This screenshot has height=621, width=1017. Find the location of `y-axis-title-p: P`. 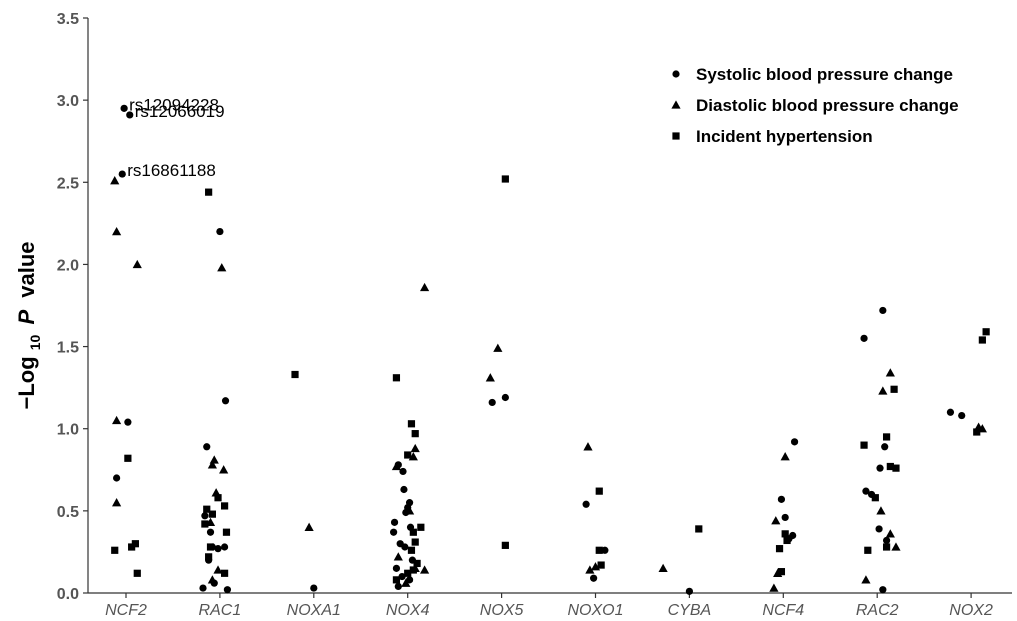

y-axis-title-p: P is located at coordinates (26, 317).